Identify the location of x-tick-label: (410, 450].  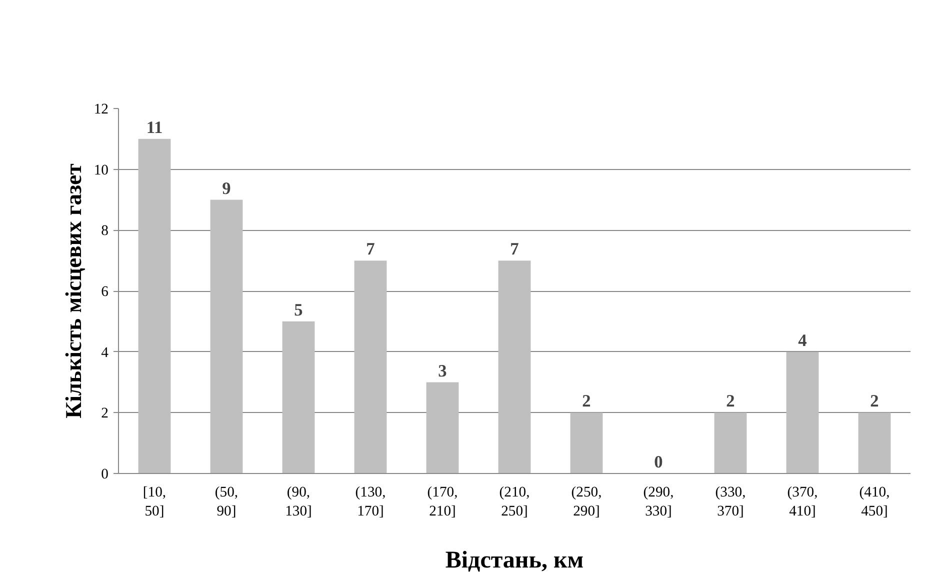
(874, 502).